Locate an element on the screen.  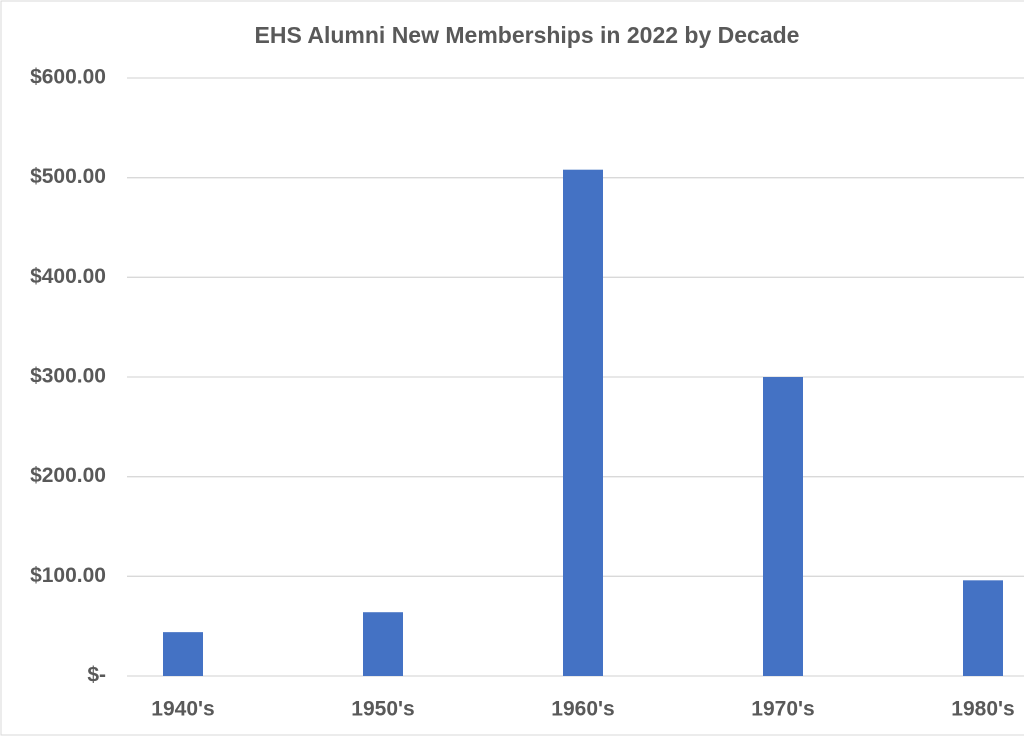
x-tick-label: 1950's is located at coordinates (382, 709).